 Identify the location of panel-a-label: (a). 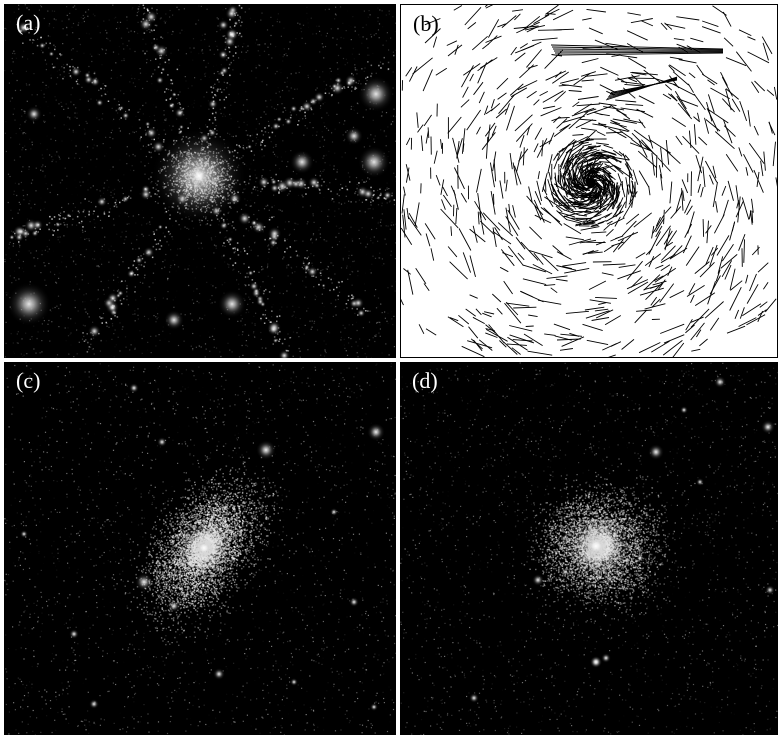
(28, 22).